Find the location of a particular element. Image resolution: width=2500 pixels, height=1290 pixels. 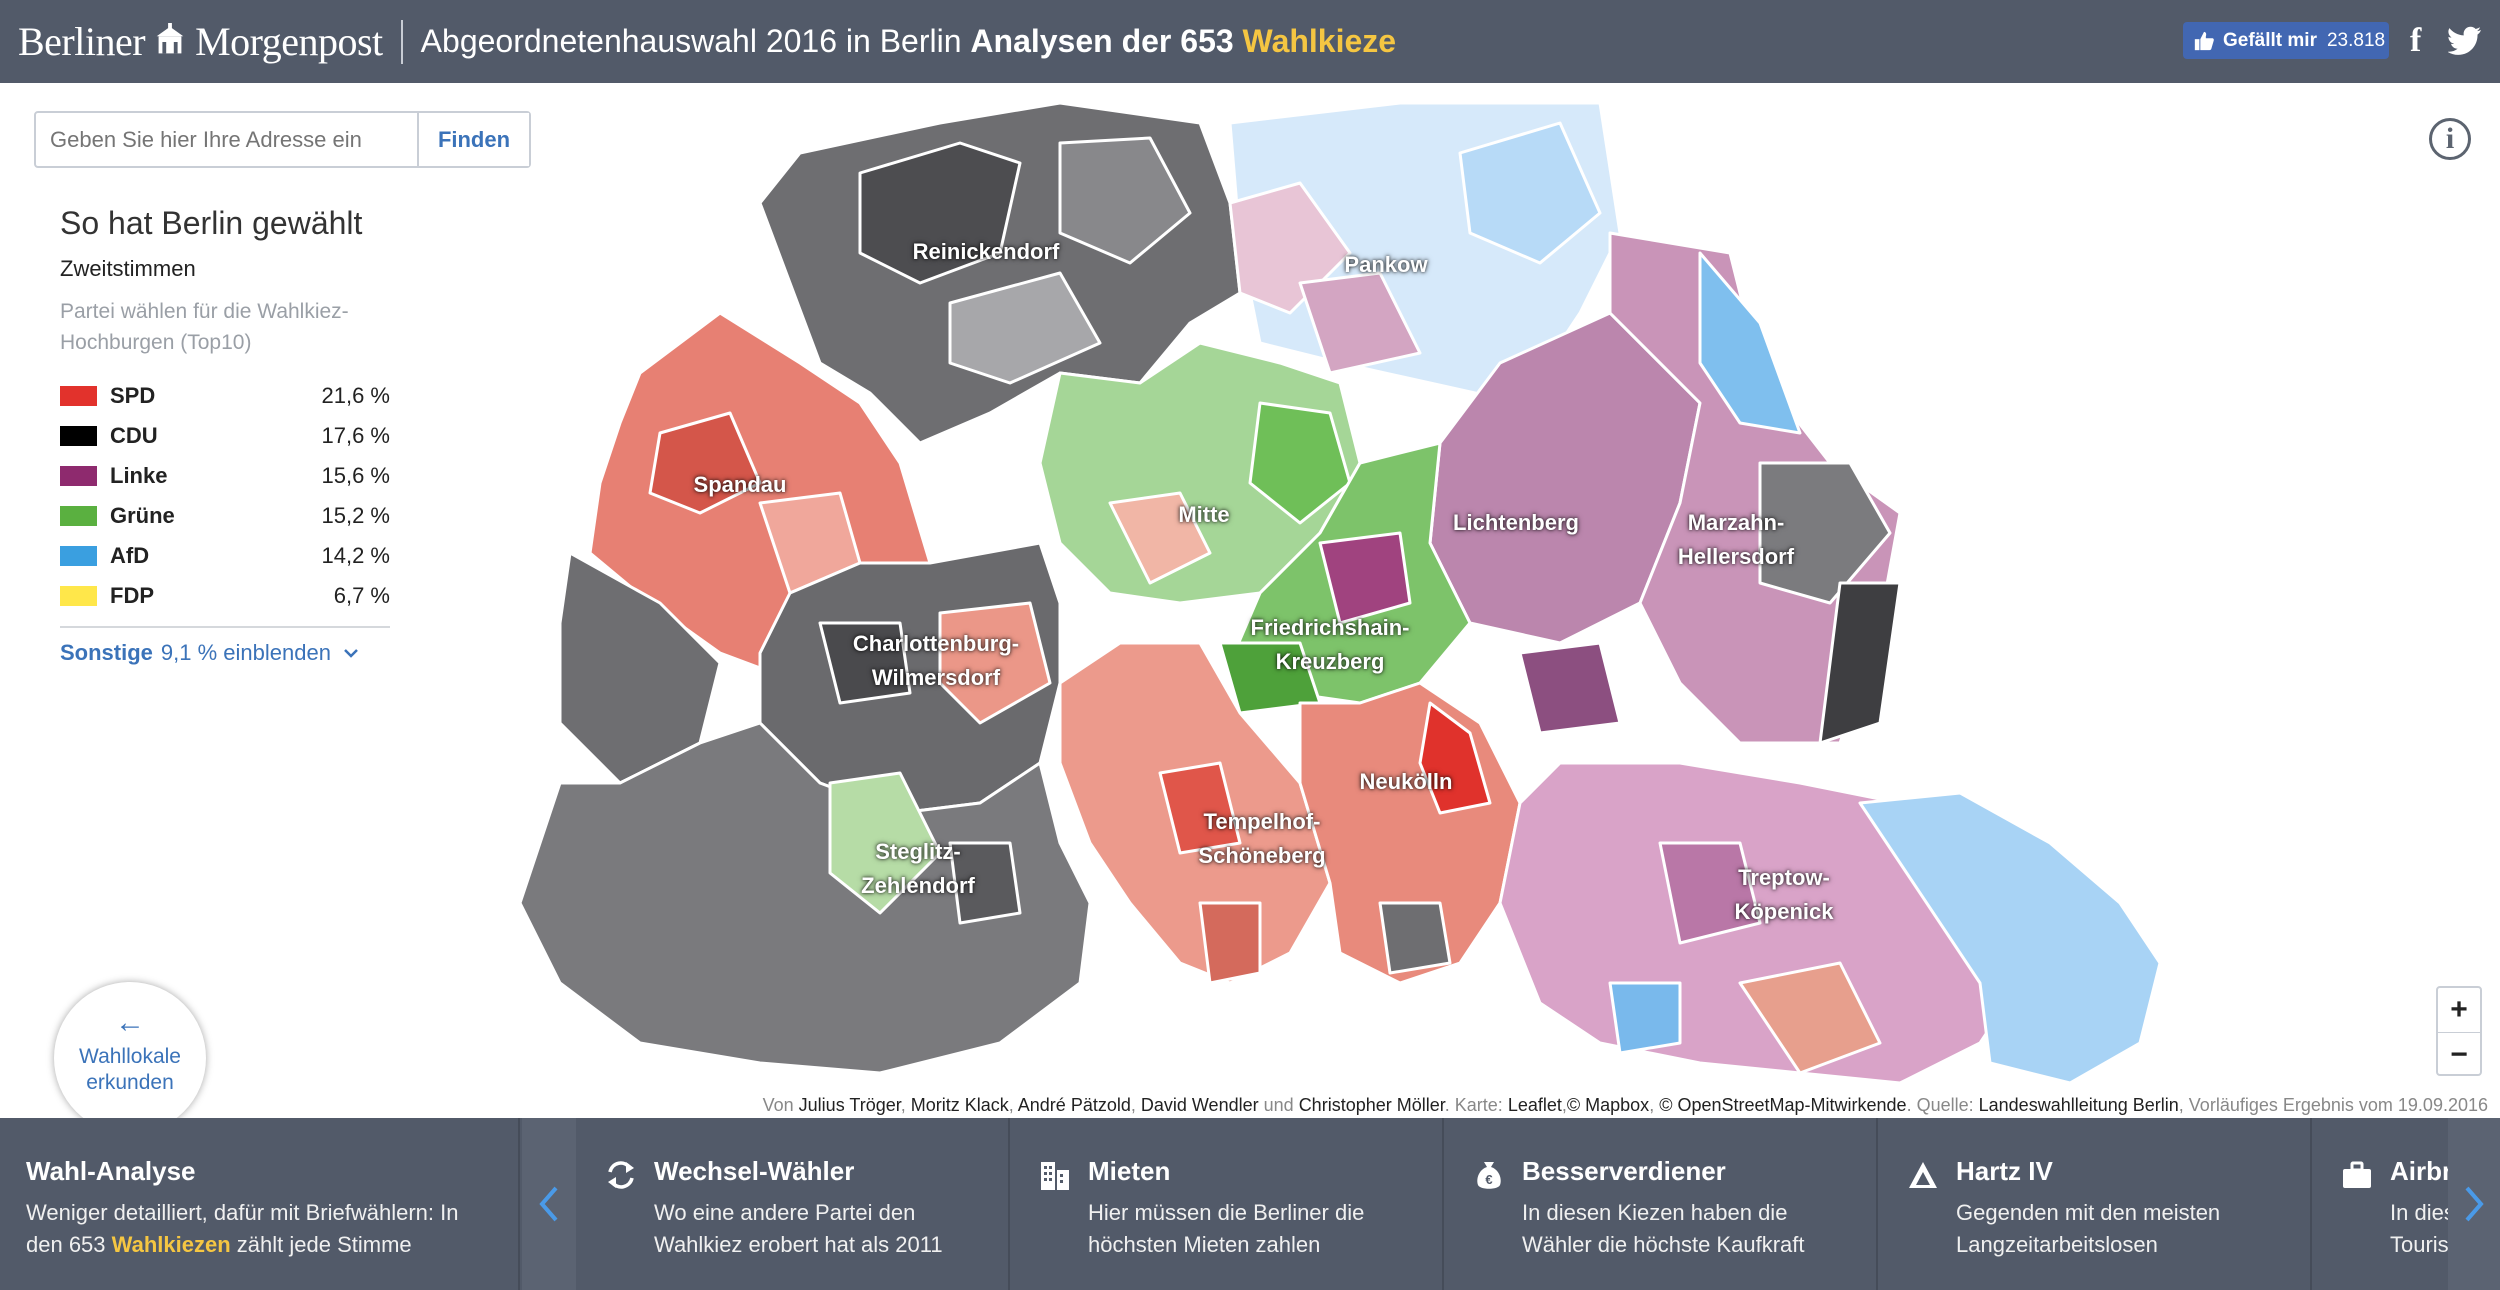

attr-leaflet-link: Leaflet is located at coordinates (1534, 1105).